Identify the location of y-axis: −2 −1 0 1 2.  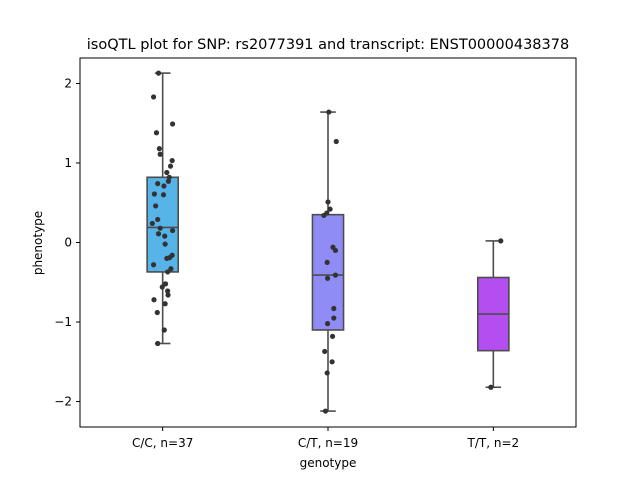
(67, 242).